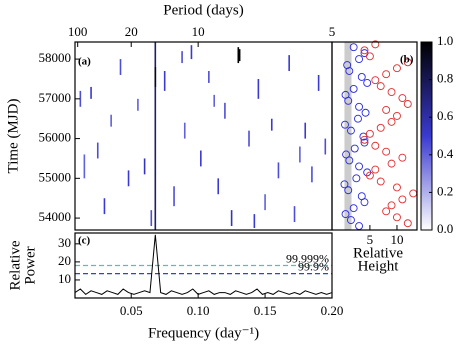 This screenshot has width=463, height=348. Describe the element at coordinates (30, 265) in the screenshot. I see `y-axis-title: Power` at that location.